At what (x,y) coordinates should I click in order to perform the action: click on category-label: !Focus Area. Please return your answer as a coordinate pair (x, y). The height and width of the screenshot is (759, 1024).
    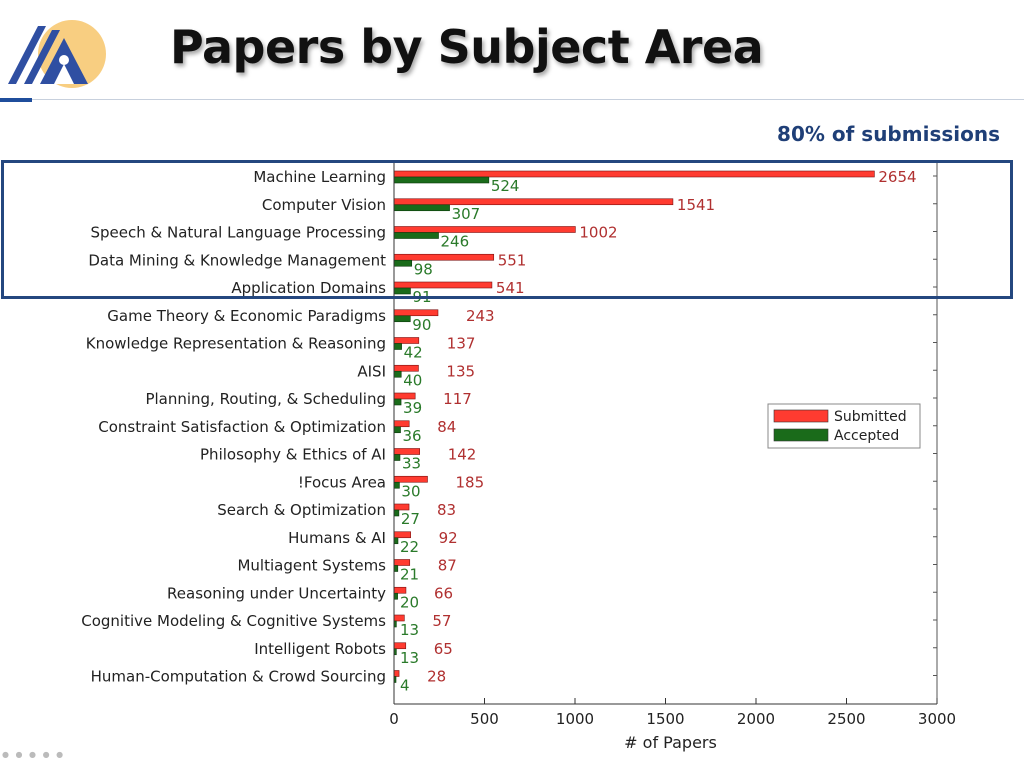
    Looking at the image, I should click on (342, 482).